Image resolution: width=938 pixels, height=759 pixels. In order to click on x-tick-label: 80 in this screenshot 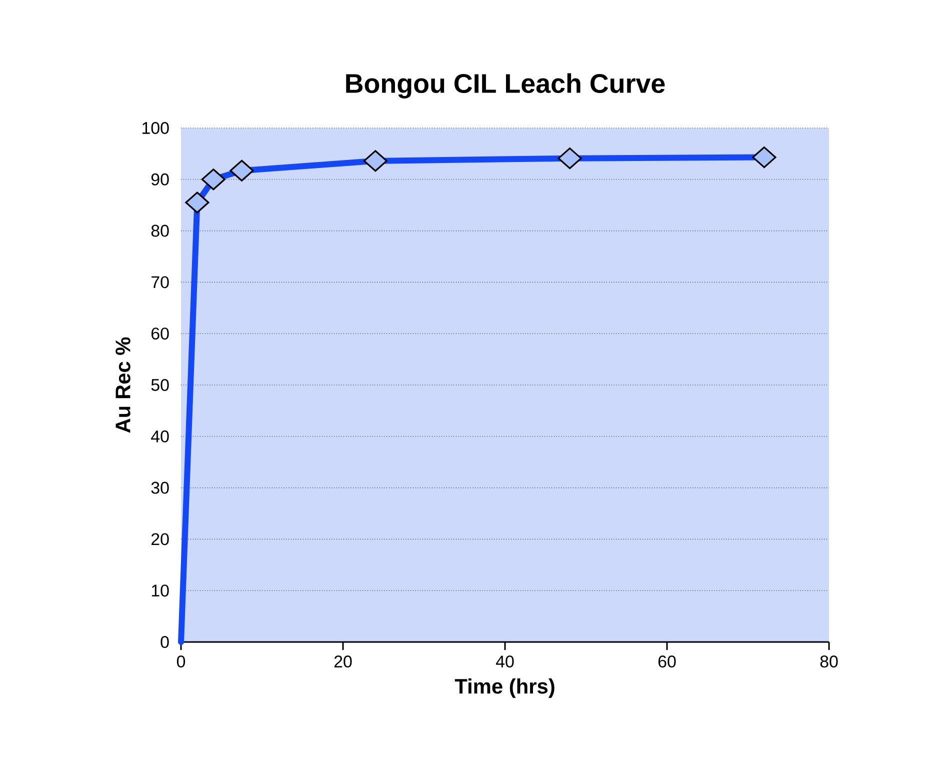, I will do `click(829, 662)`.